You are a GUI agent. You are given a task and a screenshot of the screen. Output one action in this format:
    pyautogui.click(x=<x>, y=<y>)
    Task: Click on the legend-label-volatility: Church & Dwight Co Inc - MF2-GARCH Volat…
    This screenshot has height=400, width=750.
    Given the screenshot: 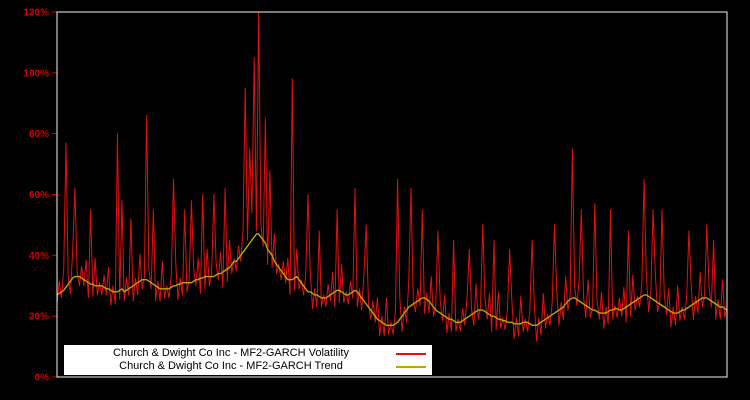 What is the action you would take?
    pyautogui.click(x=231, y=353)
    